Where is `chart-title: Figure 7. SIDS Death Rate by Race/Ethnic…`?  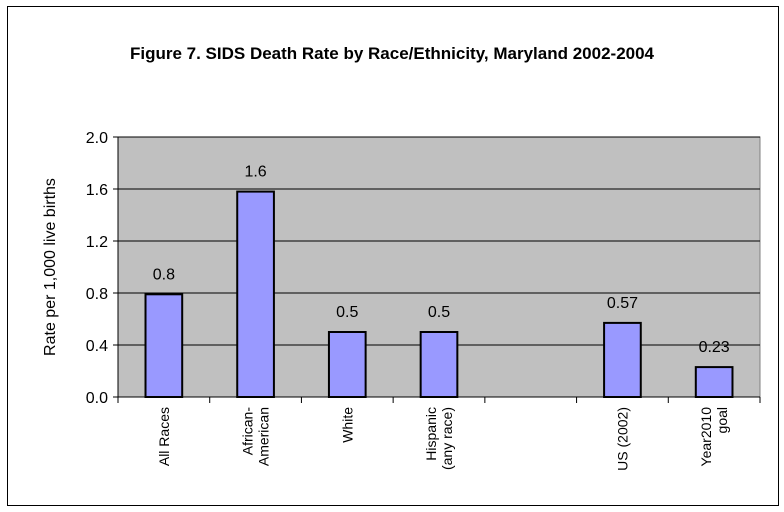
chart-title: Figure 7. SIDS Death Rate by Race/Ethnic… is located at coordinates (392, 53).